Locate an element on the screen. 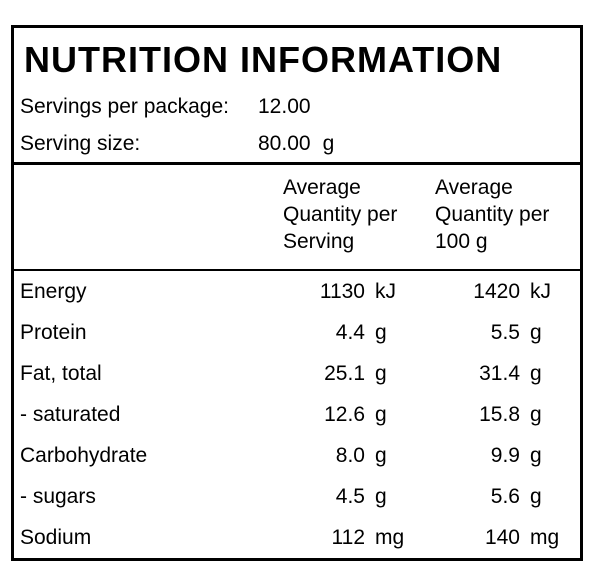  servings-per-package-row: Servings per package: 12.00 is located at coordinates (297, 106).